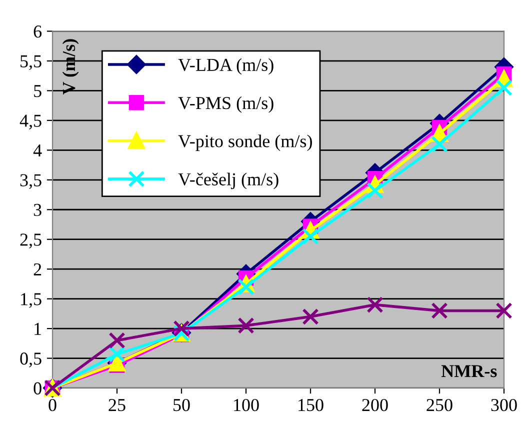 The width and height of the screenshot is (525, 446). What do you see at coordinates (375, 405) in the screenshot?
I see `x-tick-label: 200` at bounding box center [375, 405].